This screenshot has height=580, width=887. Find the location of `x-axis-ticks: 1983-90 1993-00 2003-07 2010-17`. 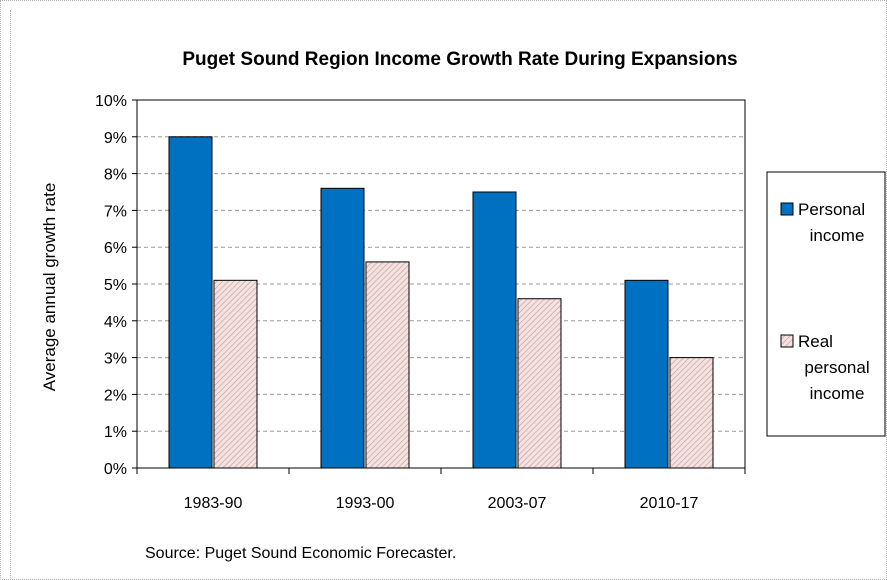

x-axis-ticks: 1983-90 1993-00 2003-07 2010-17 is located at coordinates (441, 490).